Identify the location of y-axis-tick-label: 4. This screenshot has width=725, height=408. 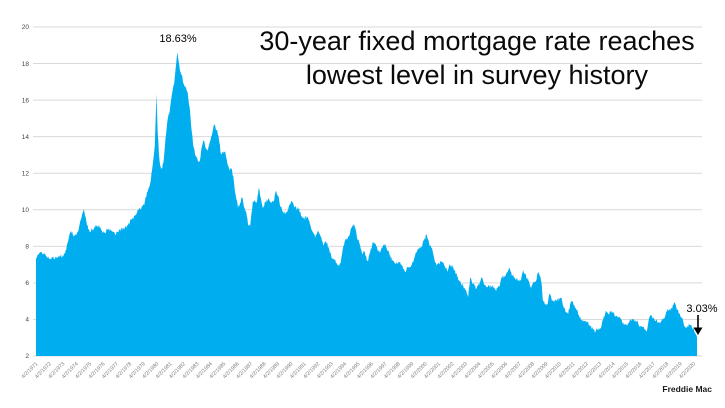
(27, 320).